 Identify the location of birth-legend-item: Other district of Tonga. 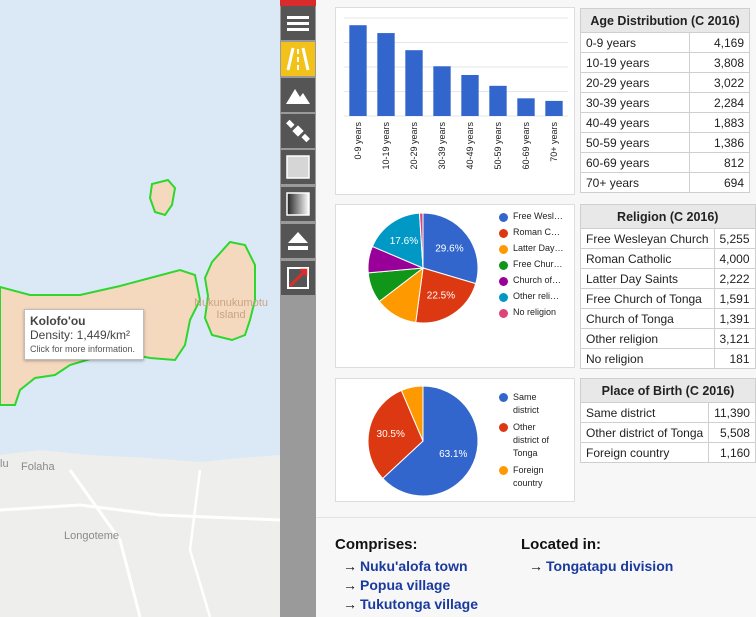
(524, 440).